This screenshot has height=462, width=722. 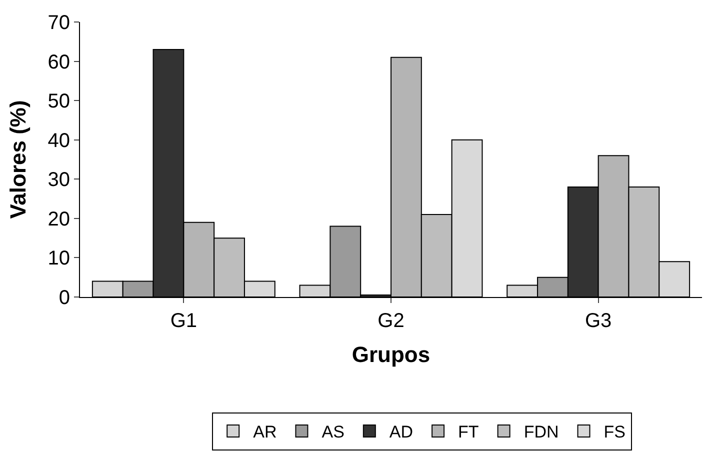 I want to click on x-tick-label: G2, so click(x=391, y=321).